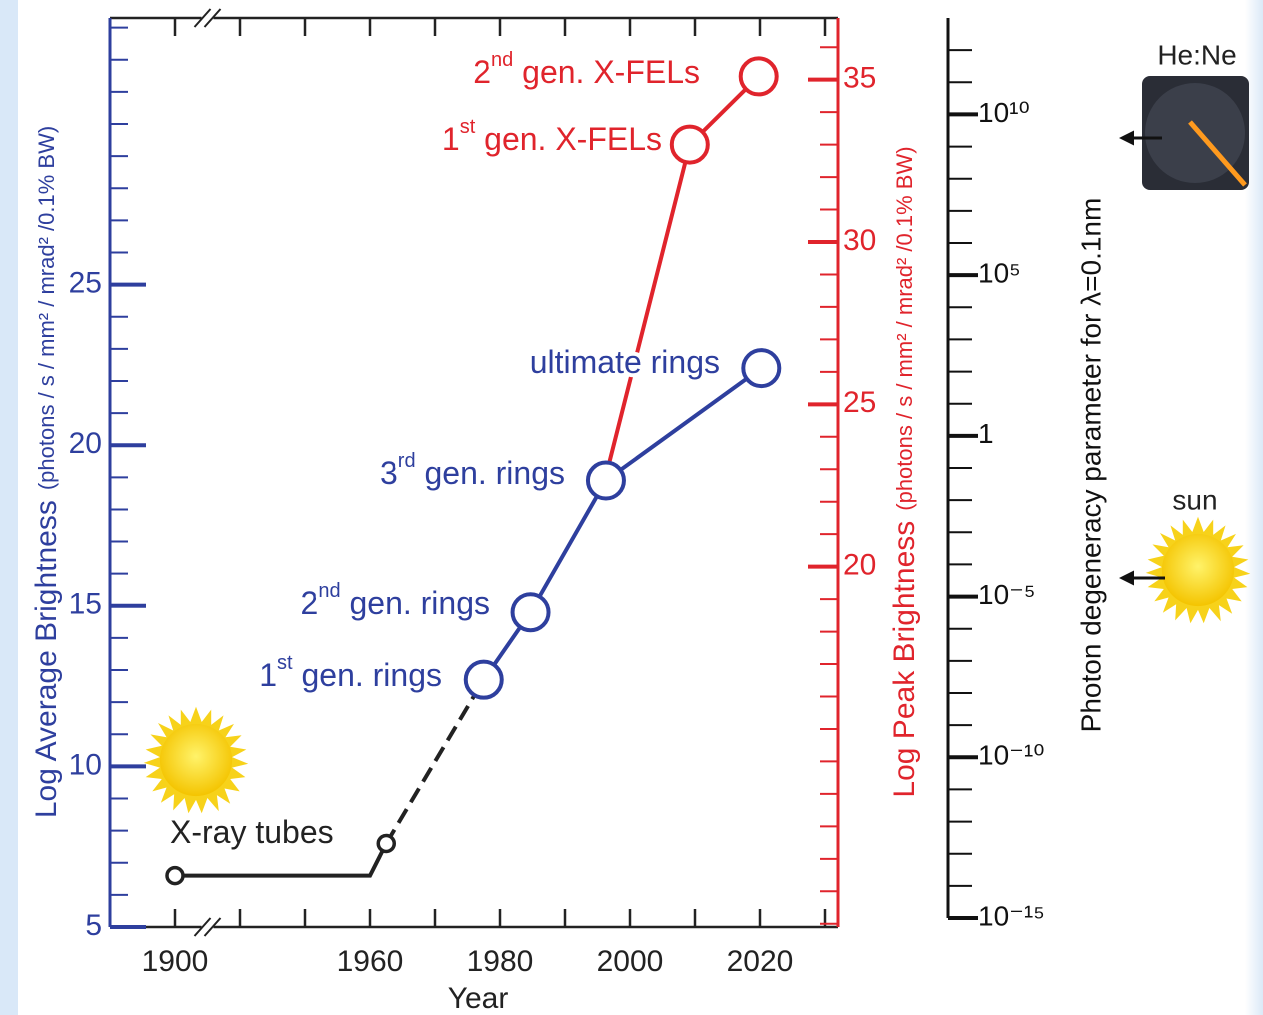  Describe the element at coordinates (760, 961) in the screenshot. I see `x-tick-label: 2020` at that location.